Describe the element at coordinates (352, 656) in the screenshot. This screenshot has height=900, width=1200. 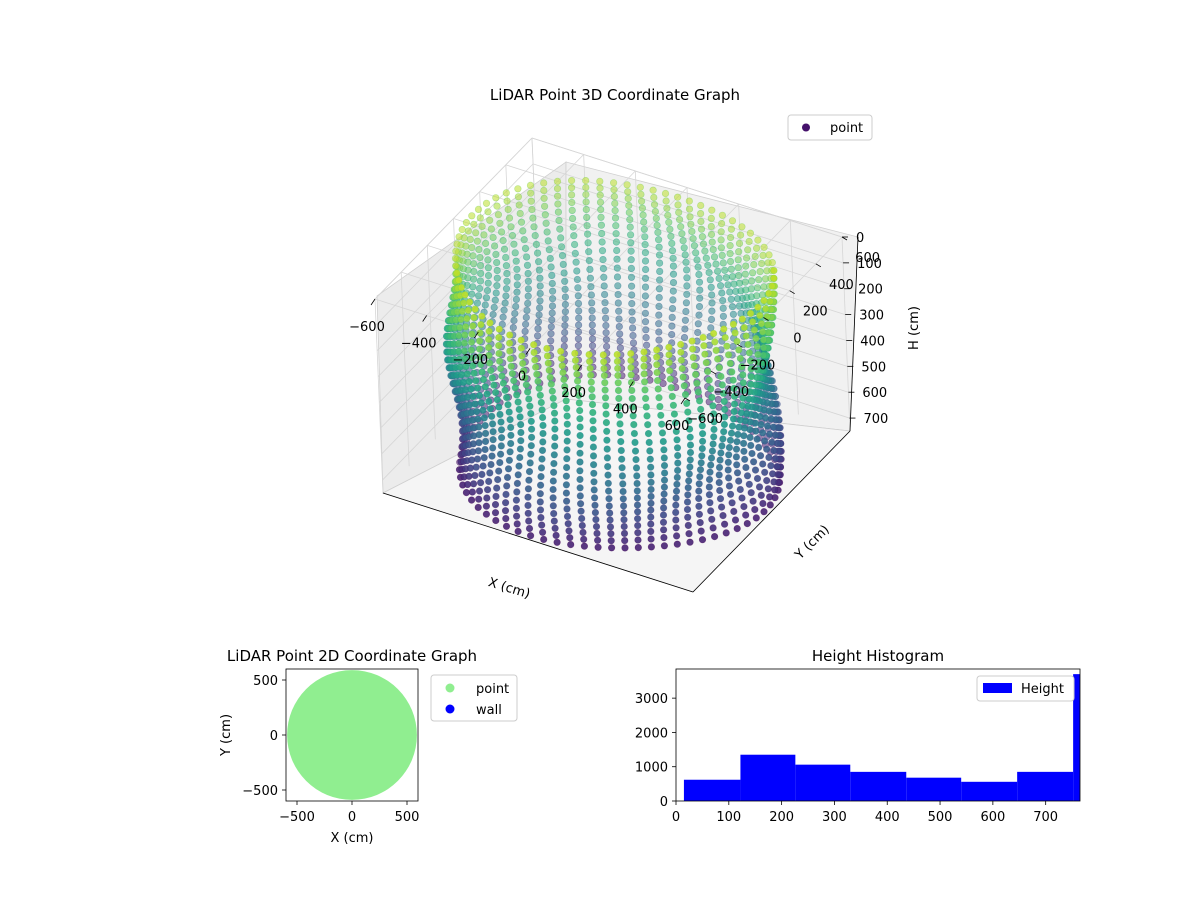
I see `plot-2d-title: LiDAR Point 2D Coordinate Graph` at that location.